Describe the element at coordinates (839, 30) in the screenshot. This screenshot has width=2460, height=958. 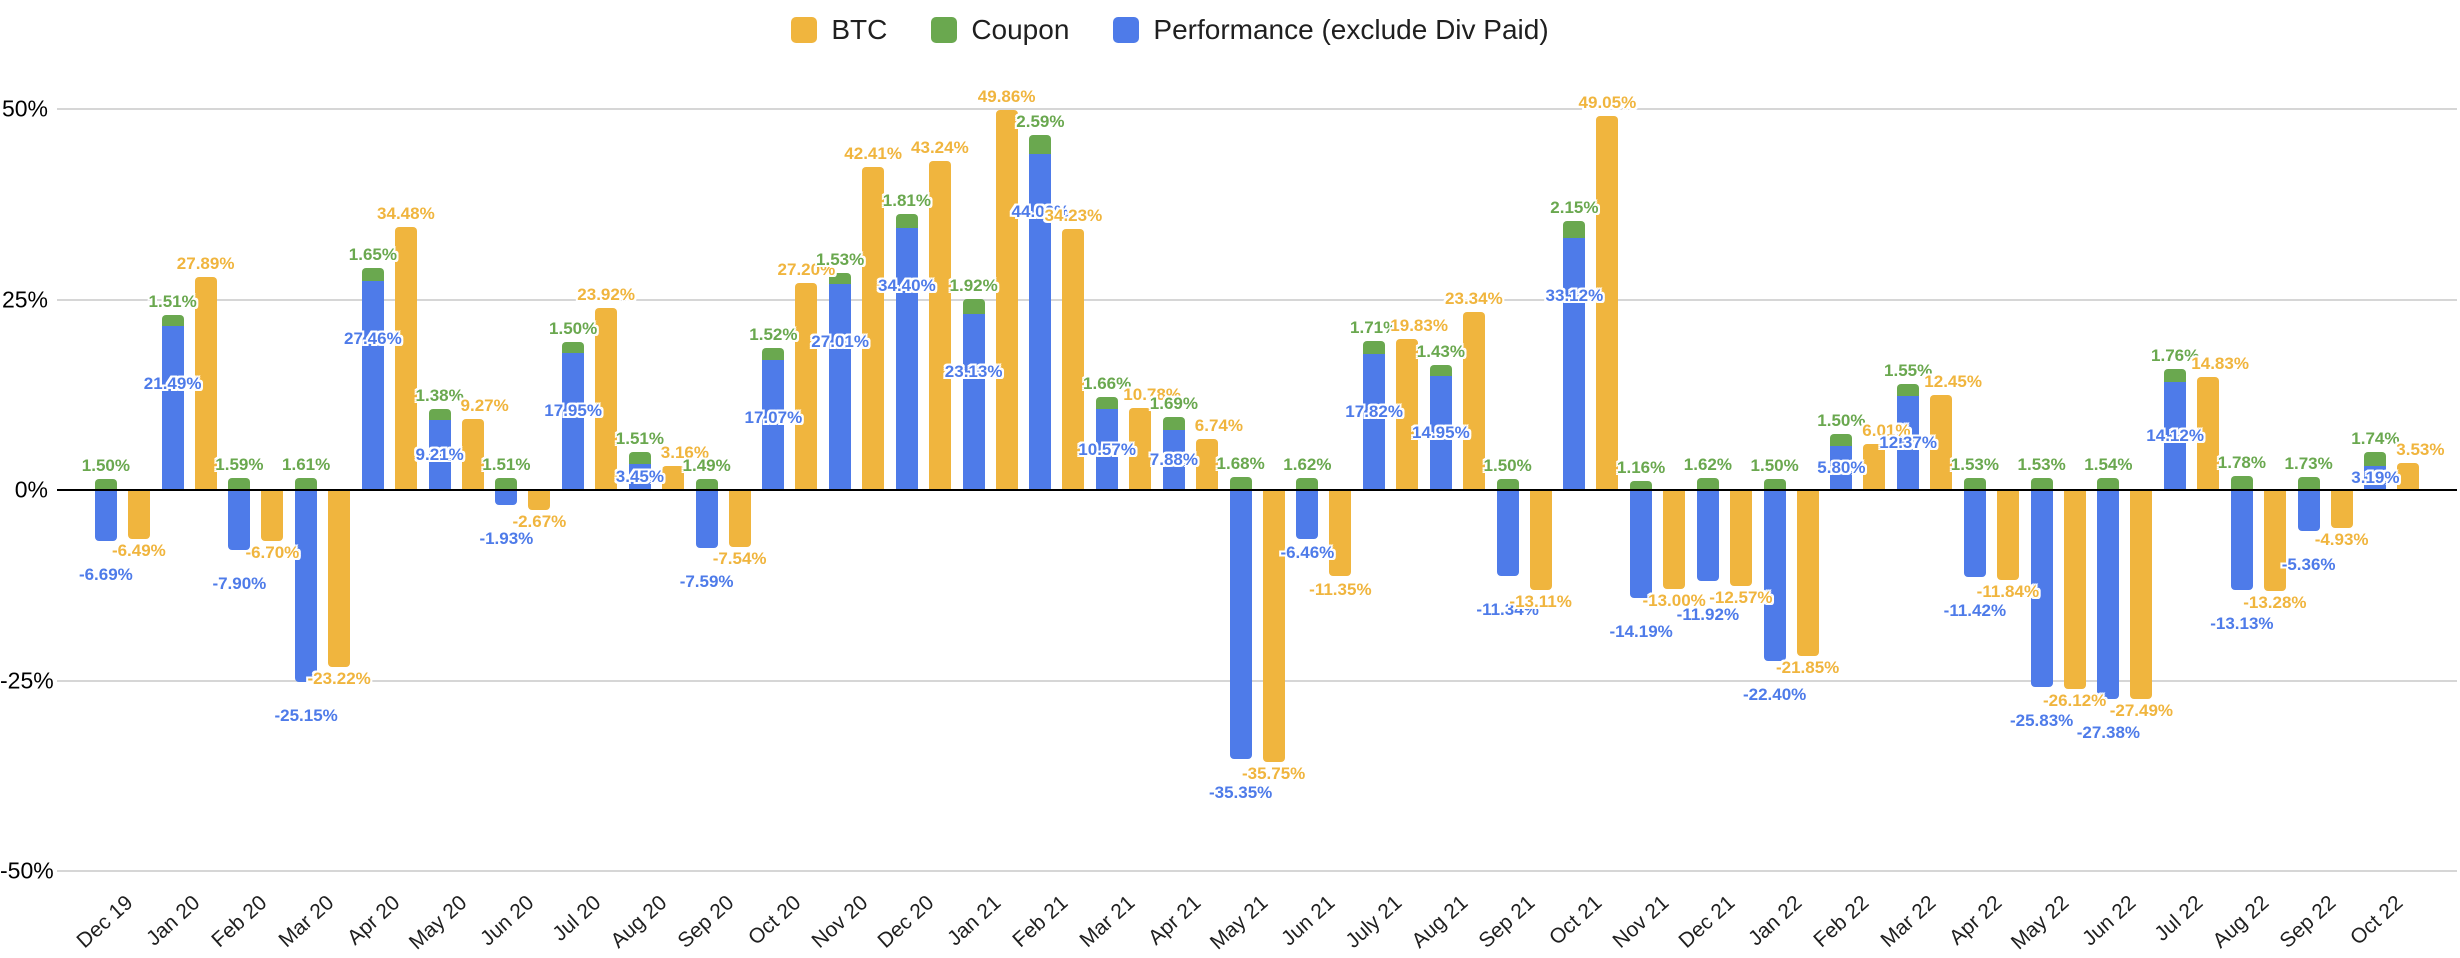
I see `legend-item-btc: BTC` at that location.